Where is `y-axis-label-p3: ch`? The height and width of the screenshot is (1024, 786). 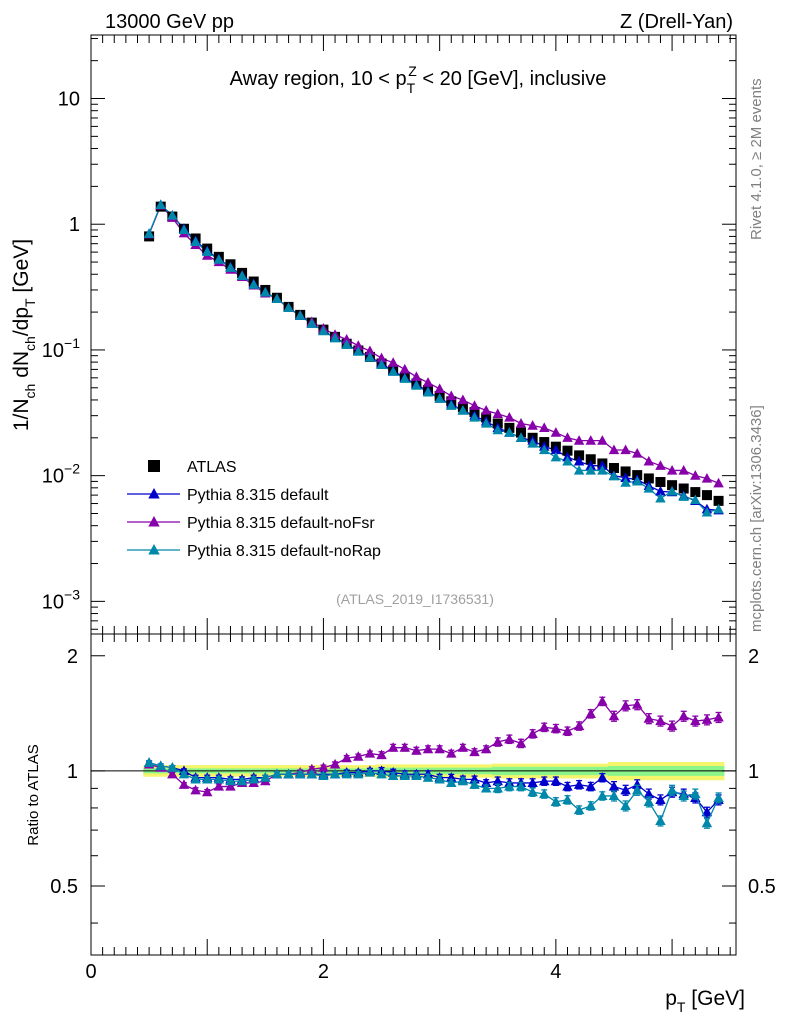 y-axis-label-p3: ch is located at coordinates (30, 343).